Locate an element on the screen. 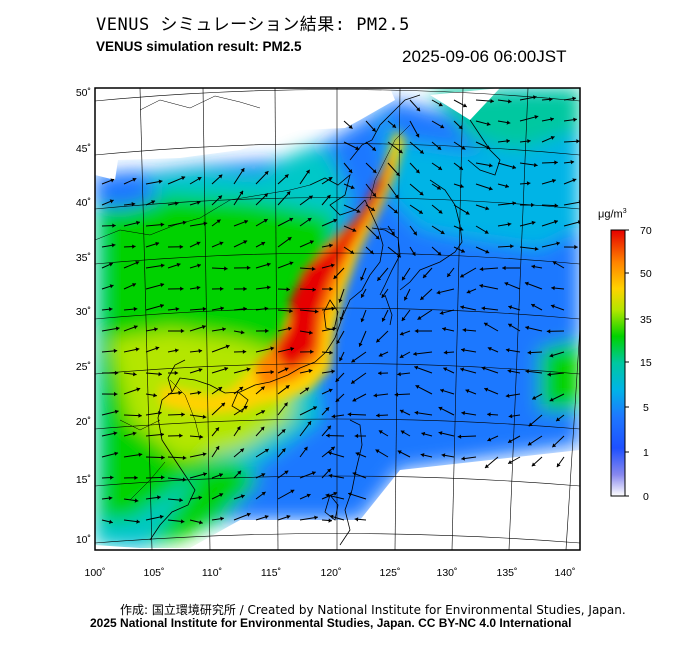 Image resolution: width=700 pixels, height=649 pixels. lat-label: 50˚ is located at coordinates (83, 93).